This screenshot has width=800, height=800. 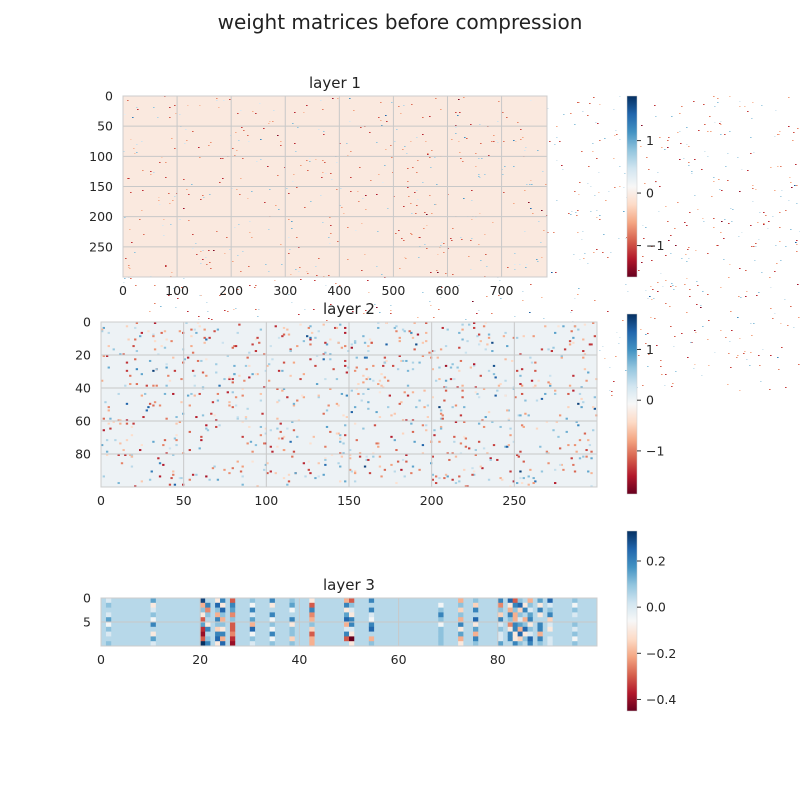 I want to click on x-tick-label: 300, so click(x=285, y=290).